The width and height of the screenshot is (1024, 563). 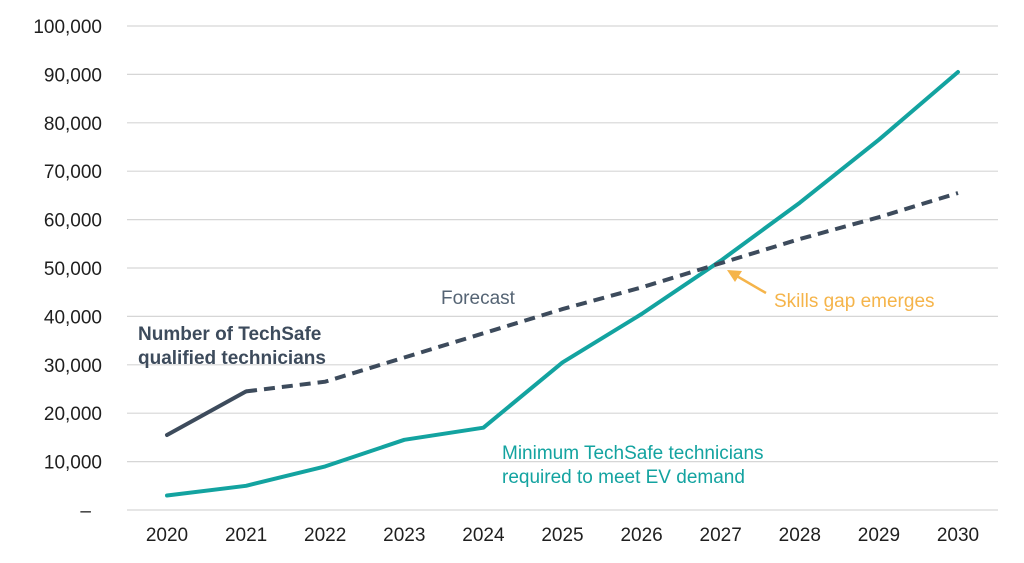 I want to click on y-tick-label: 80,000, so click(x=73, y=124).